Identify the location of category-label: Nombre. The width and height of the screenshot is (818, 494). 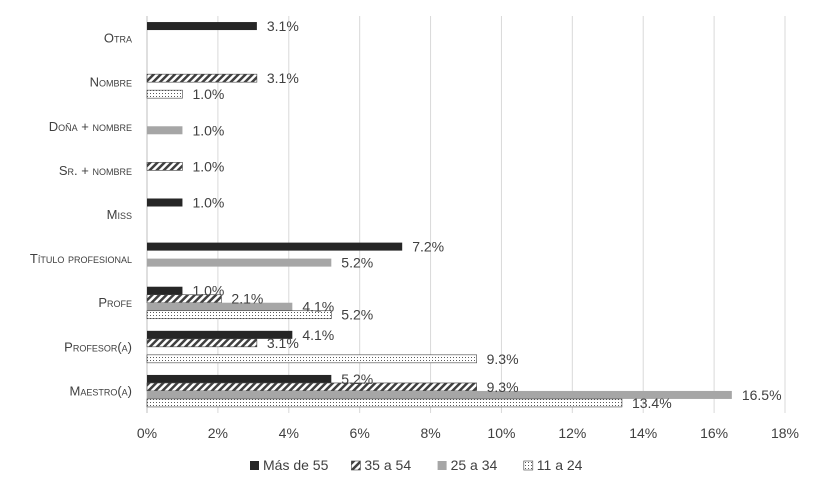
(111, 82).